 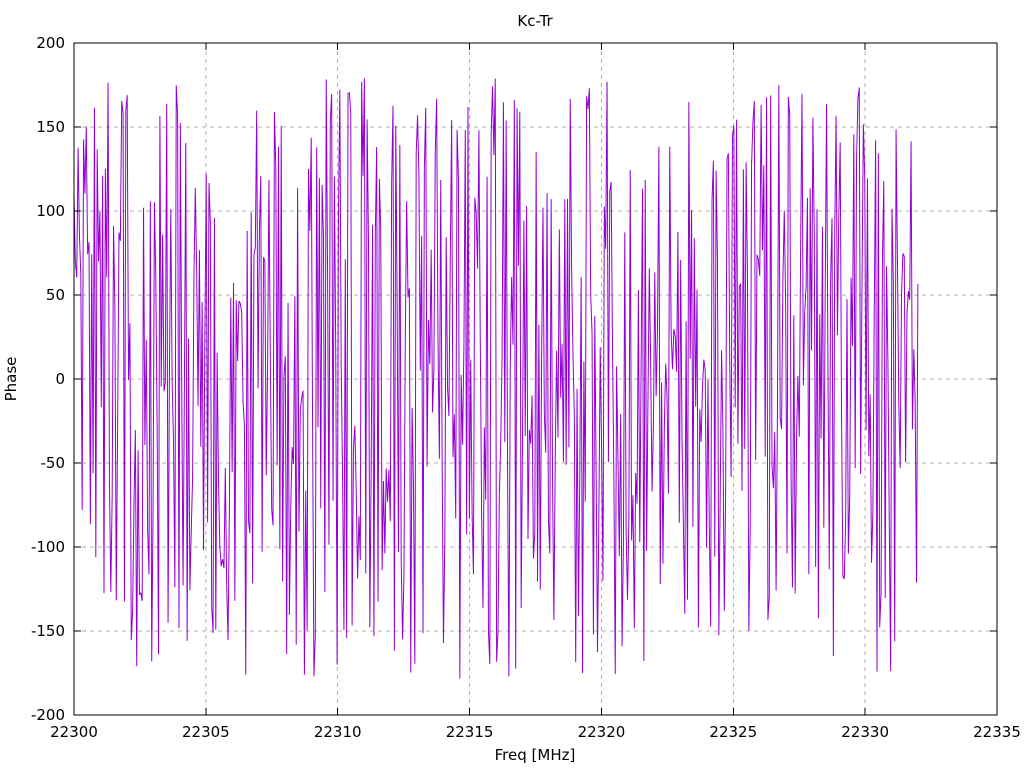 What do you see at coordinates (50, 127) in the screenshot?
I see `y-tick-label: 150` at bounding box center [50, 127].